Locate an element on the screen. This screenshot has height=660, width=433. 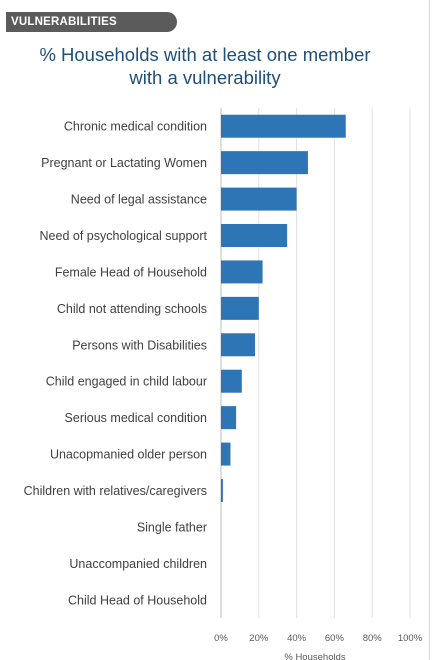
x-tick-label: 60% is located at coordinates (335, 638).